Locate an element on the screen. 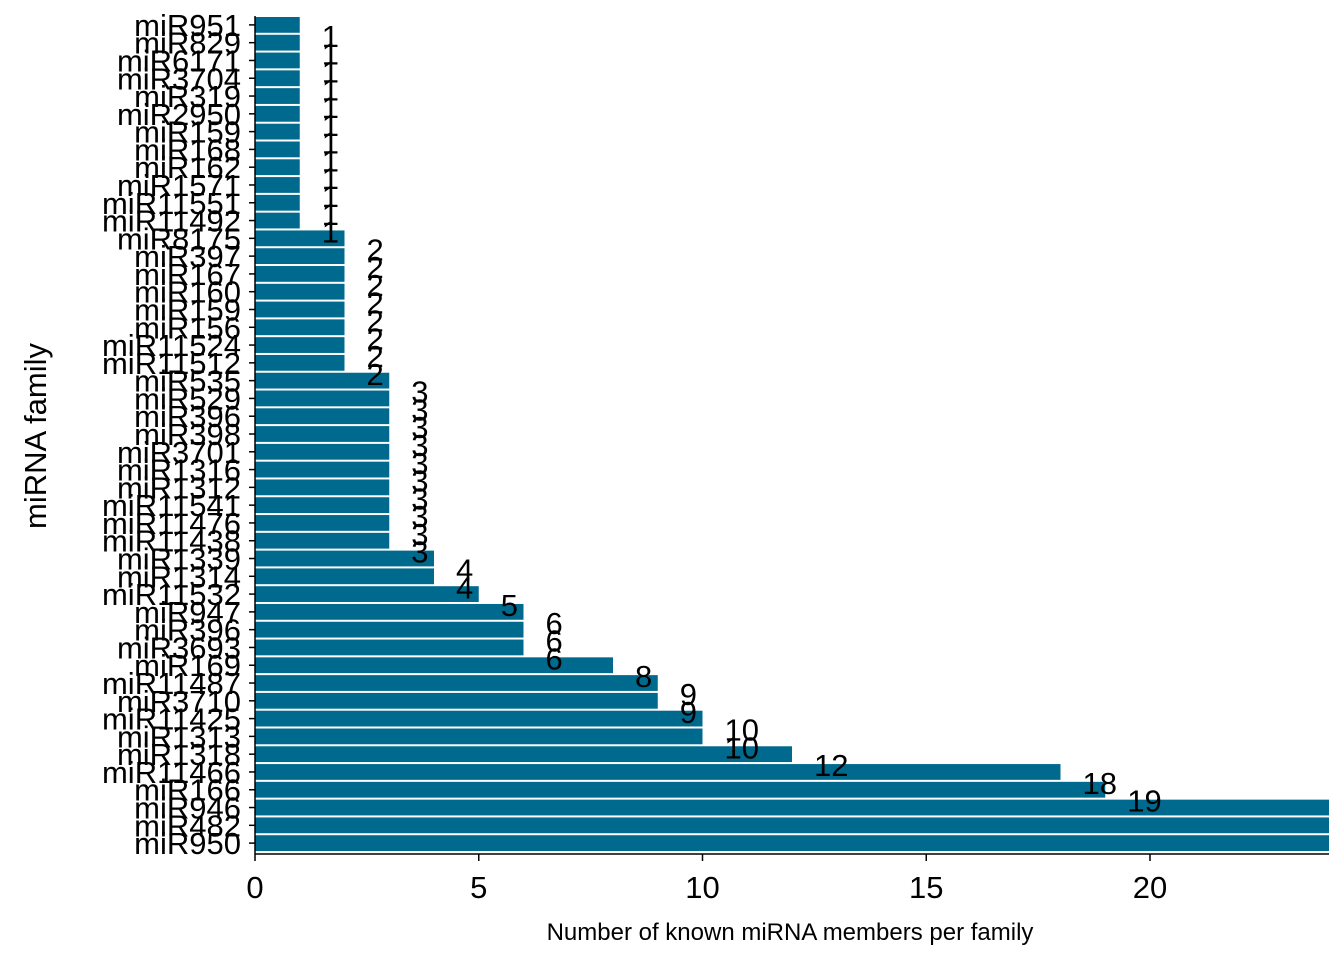  data-label: 6 is located at coordinates (554, 623).